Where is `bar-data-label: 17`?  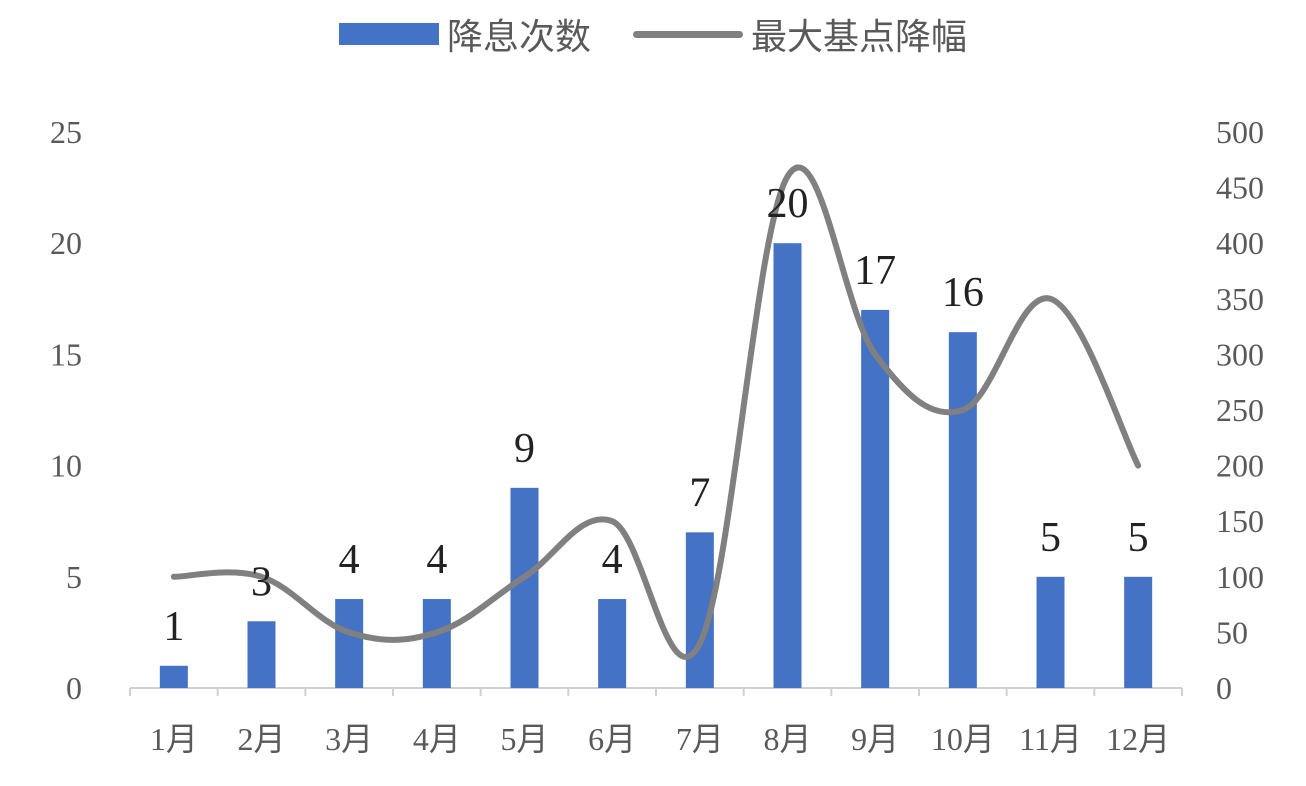 bar-data-label: 17 is located at coordinates (875, 271).